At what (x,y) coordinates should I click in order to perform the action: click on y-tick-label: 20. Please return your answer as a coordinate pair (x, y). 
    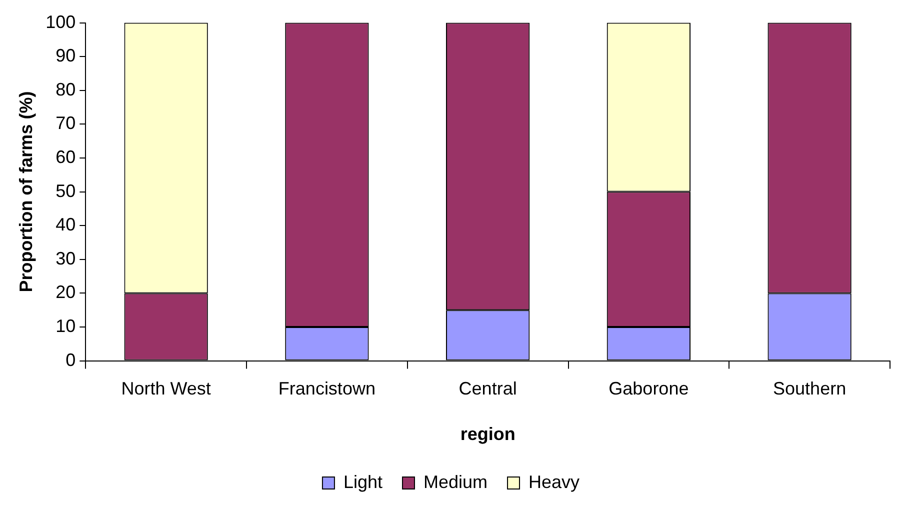
    Looking at the image, I should click on (66, 292).